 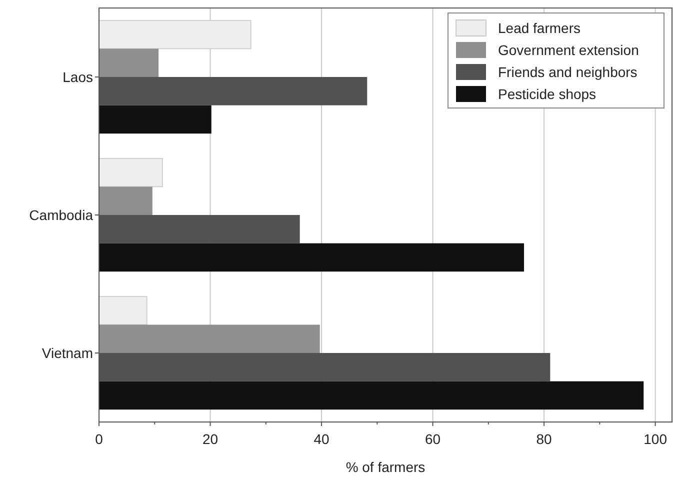 I want to click on legend-label: Government extension, so click(x=568, y=50).